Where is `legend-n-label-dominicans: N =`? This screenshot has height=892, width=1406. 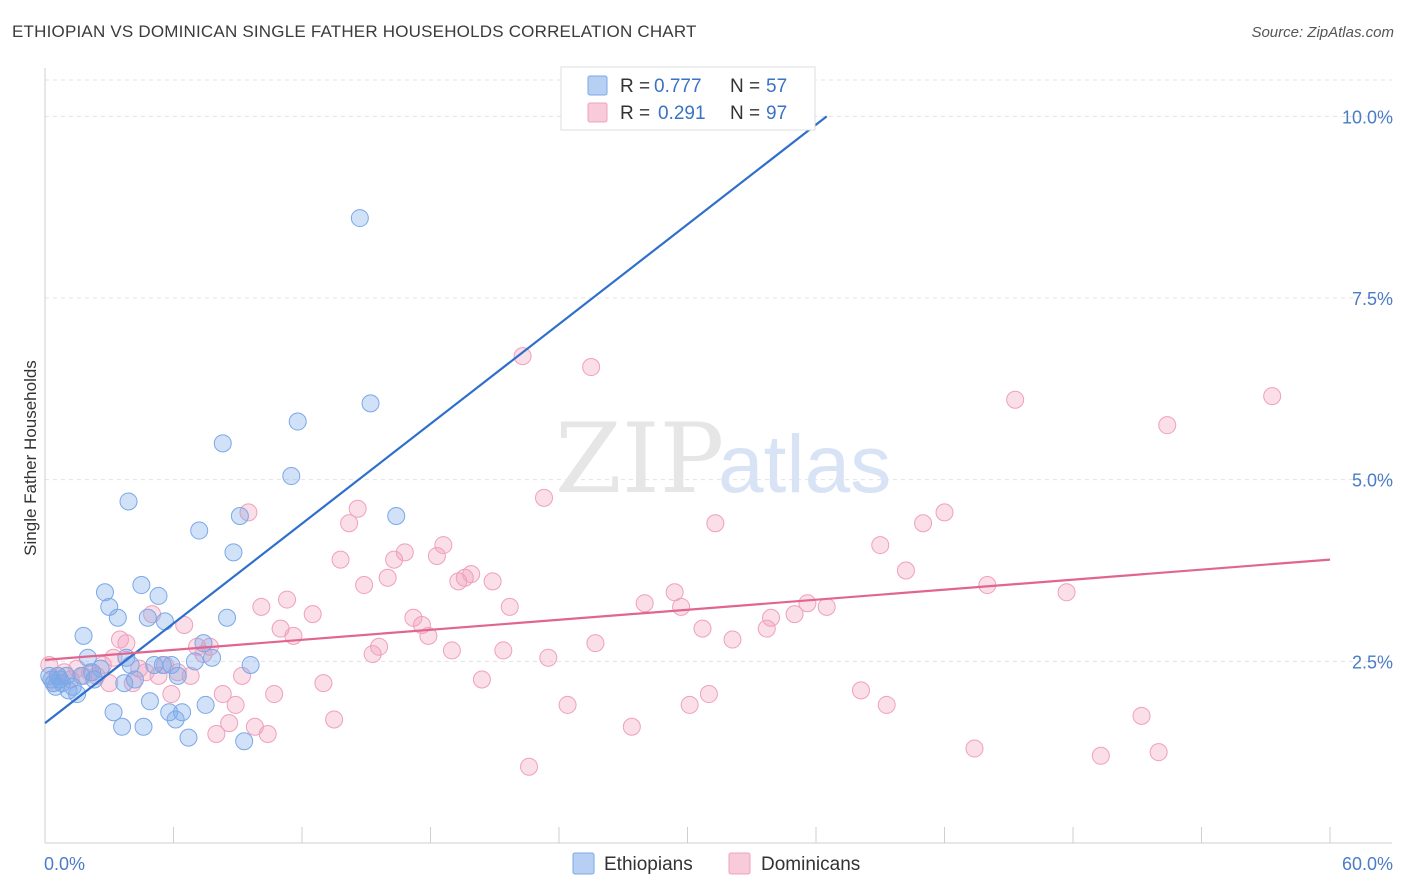
legend-n-label-dominicans: N = is located at coordinates (745, 113).